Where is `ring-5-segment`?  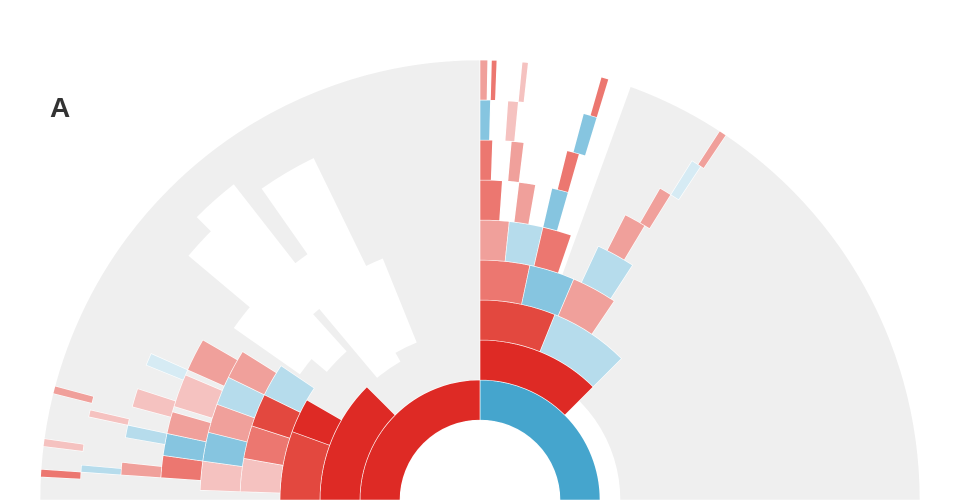 ring-5-segment is located at coordinates (494, 240).